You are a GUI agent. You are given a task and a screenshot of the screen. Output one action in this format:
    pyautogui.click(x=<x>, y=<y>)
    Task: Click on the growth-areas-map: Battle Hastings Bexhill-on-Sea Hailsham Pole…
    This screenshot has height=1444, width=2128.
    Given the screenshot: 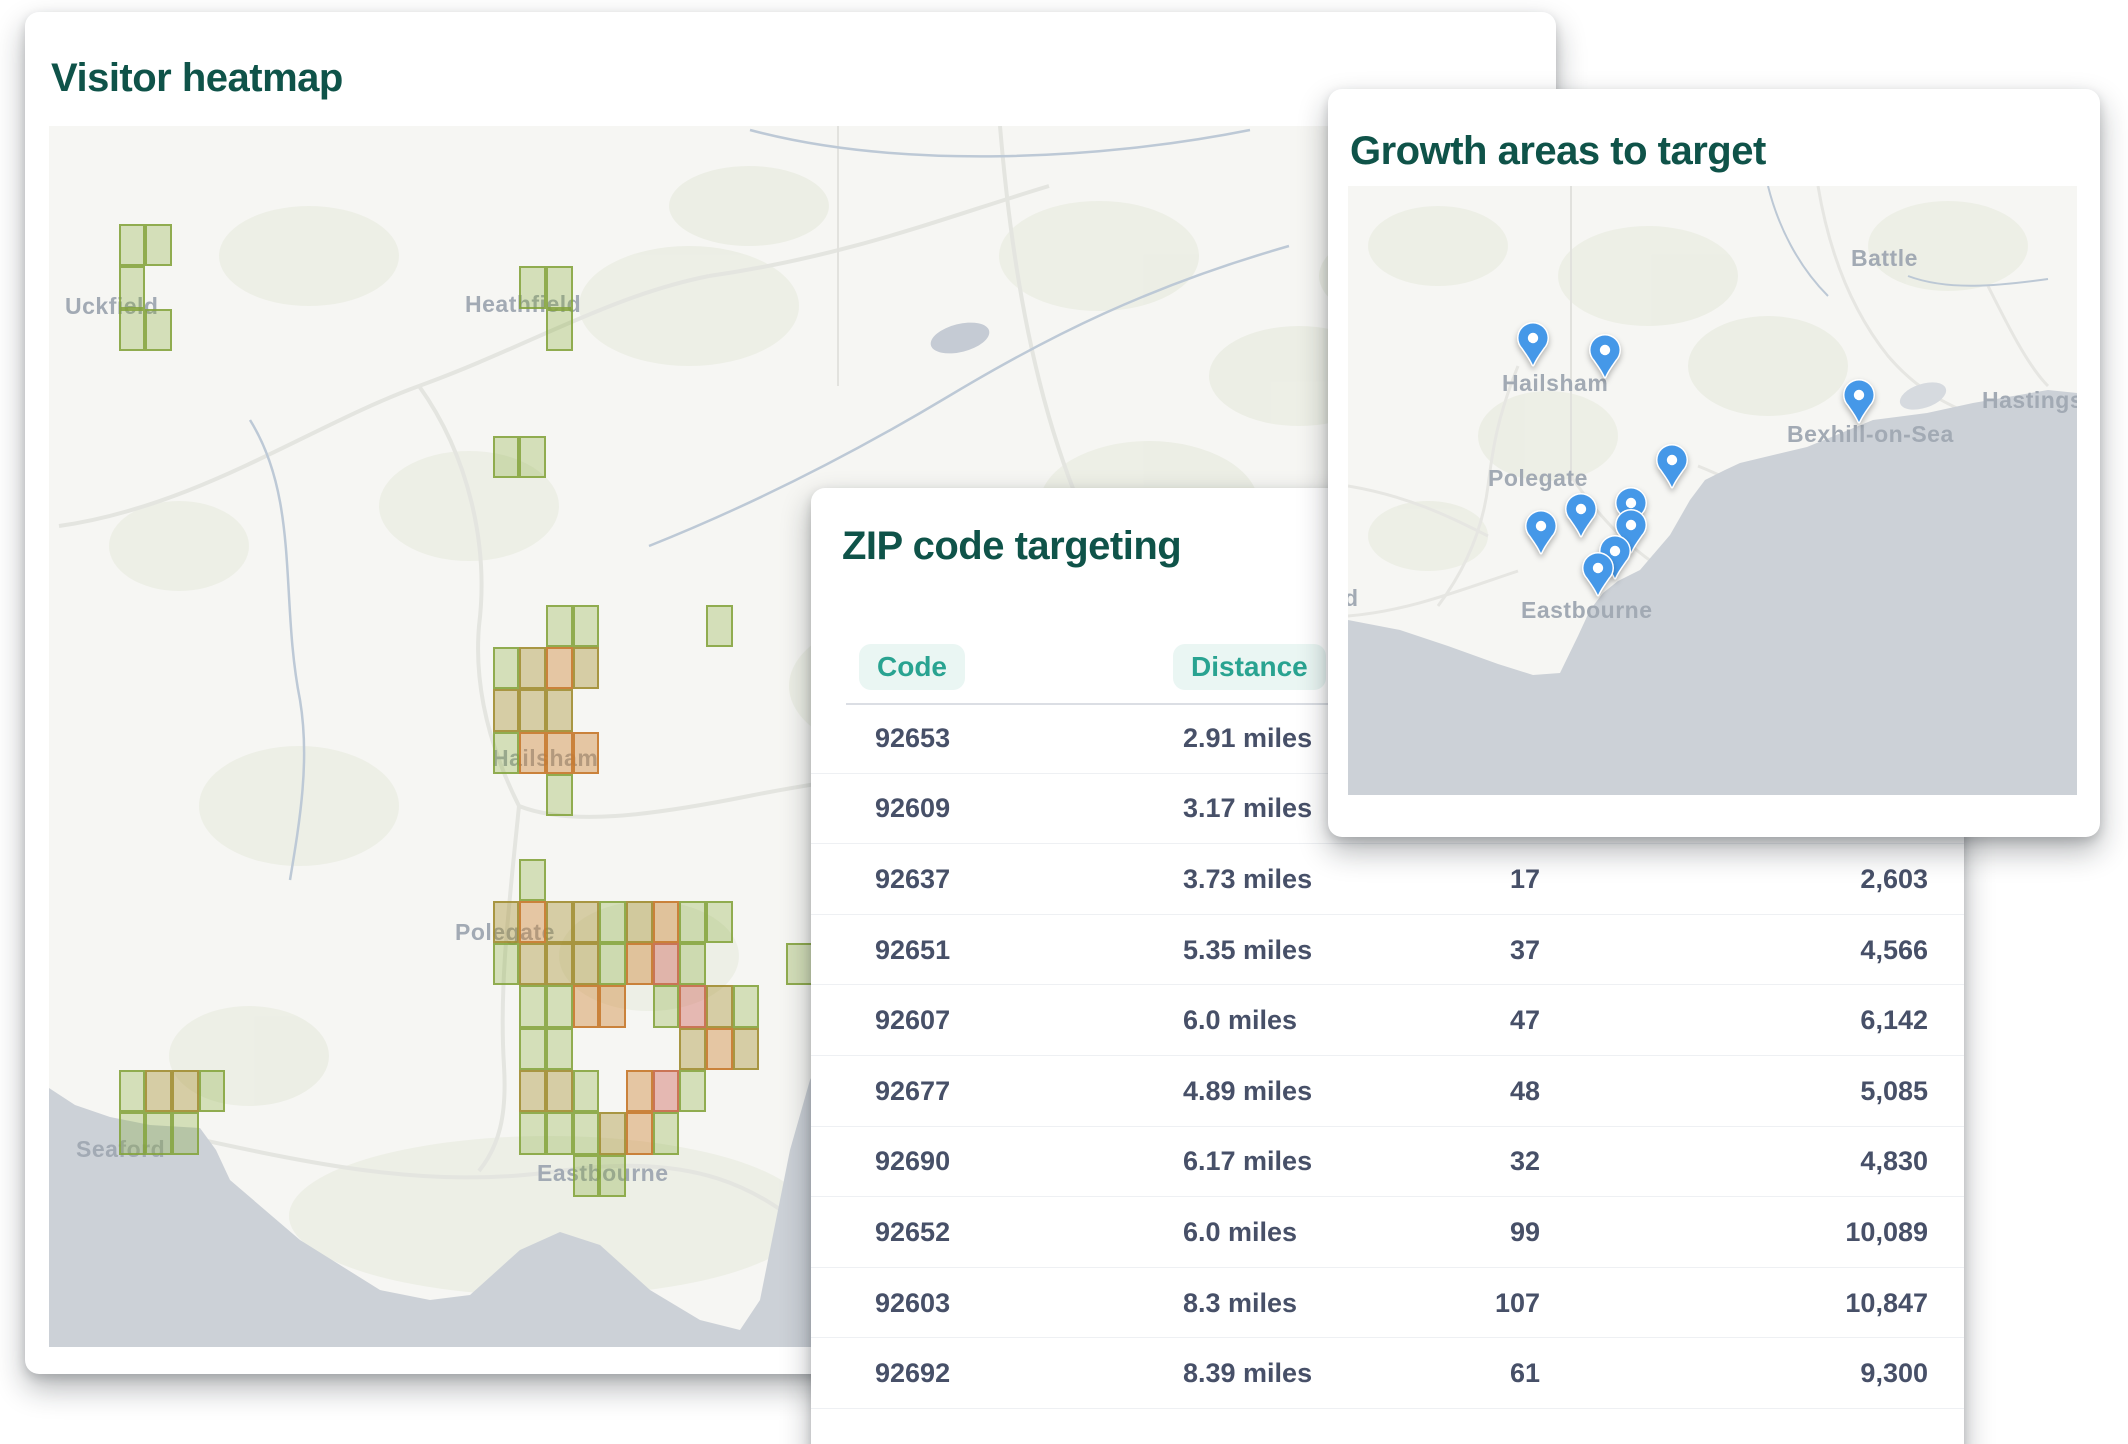 What is the action you would take?
    pyautogui.click(x=1712, y=490)
    